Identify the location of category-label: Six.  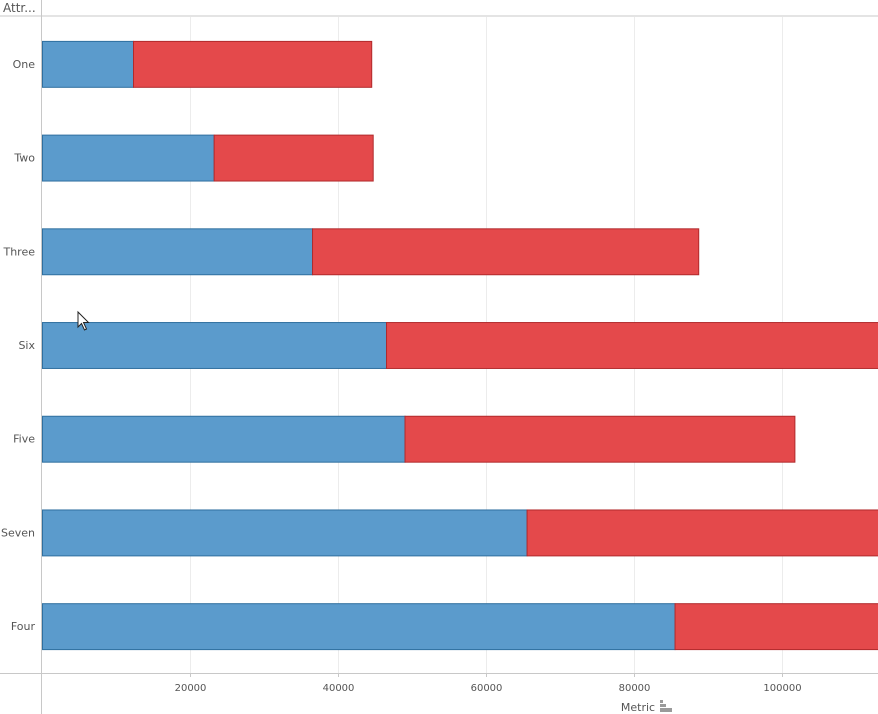
(26, 345).